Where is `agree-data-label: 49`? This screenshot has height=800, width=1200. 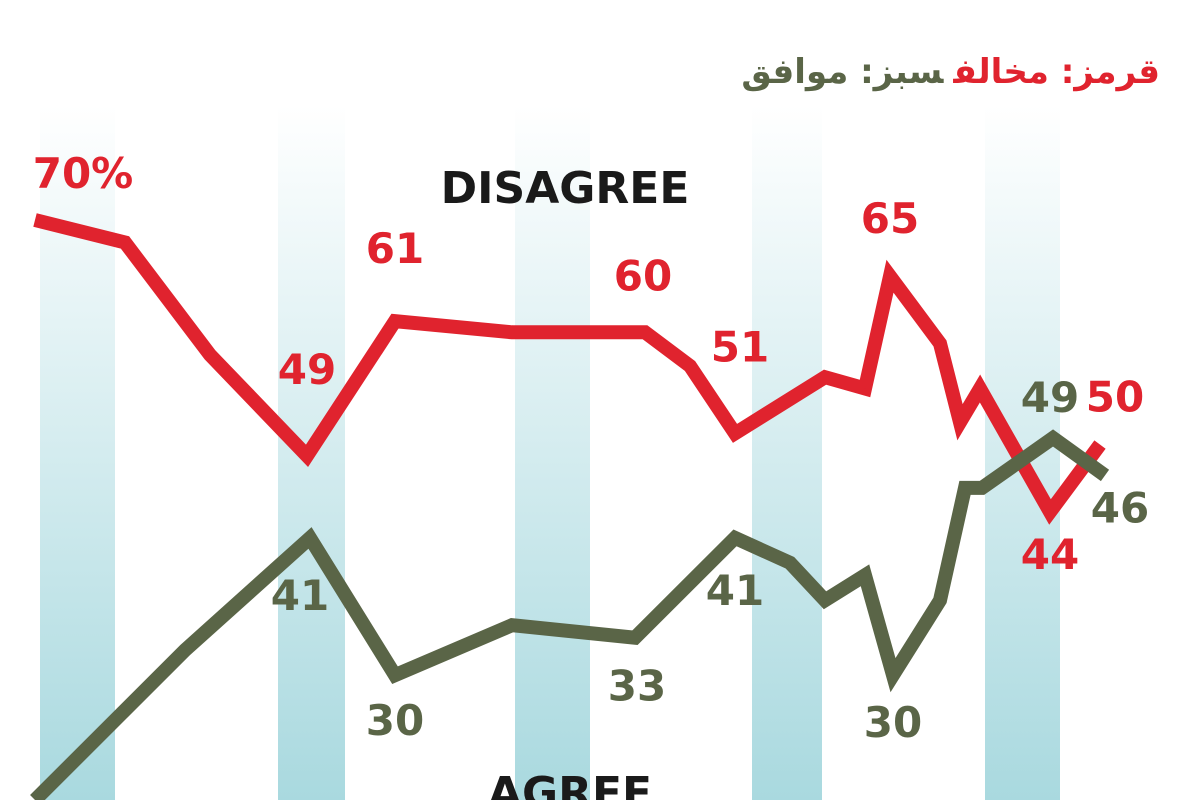
agree-data-label: 49 is located at coordinates (1050, 397).